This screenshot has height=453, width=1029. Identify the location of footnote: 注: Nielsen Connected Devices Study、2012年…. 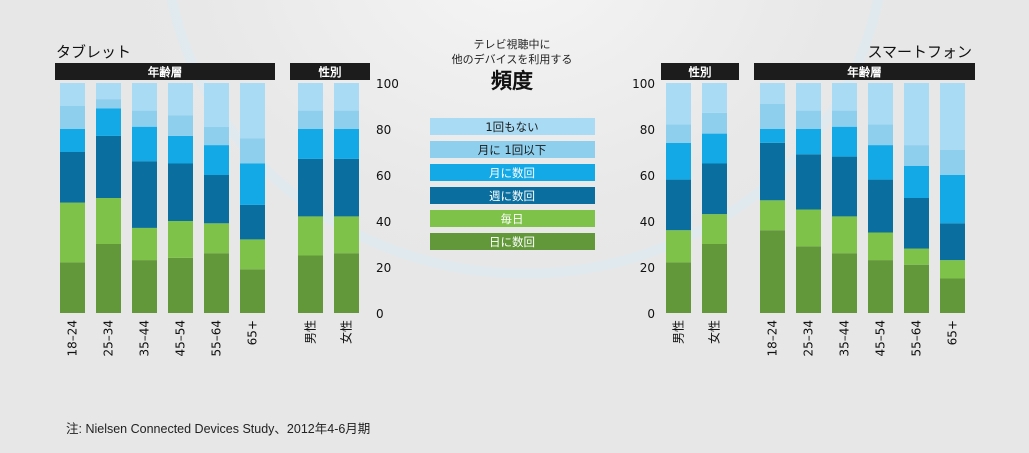
(218, 429).